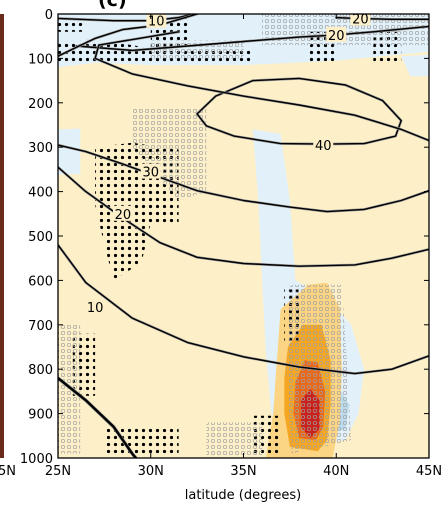  I want to click on y-tick-label: 500, so click(40, 237).